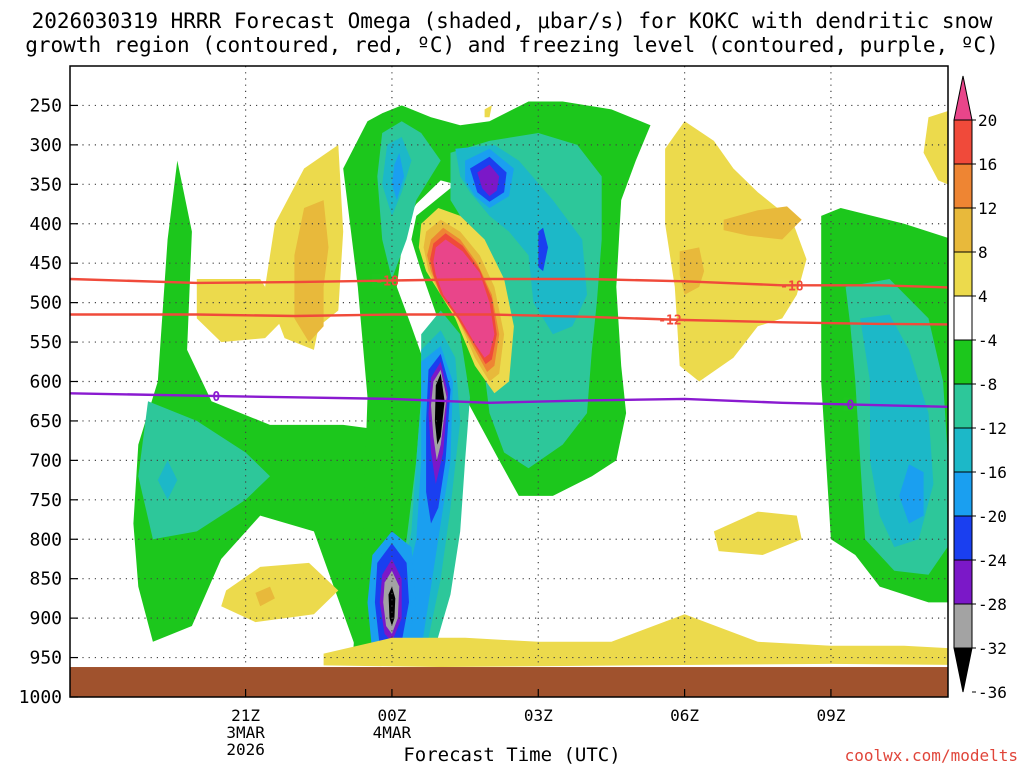 This screenshot has width=1024, height=768. Describe the element at coordinates (464, 298) in the screenshot. I see `rise-magenta-dgz-blob` at that location.